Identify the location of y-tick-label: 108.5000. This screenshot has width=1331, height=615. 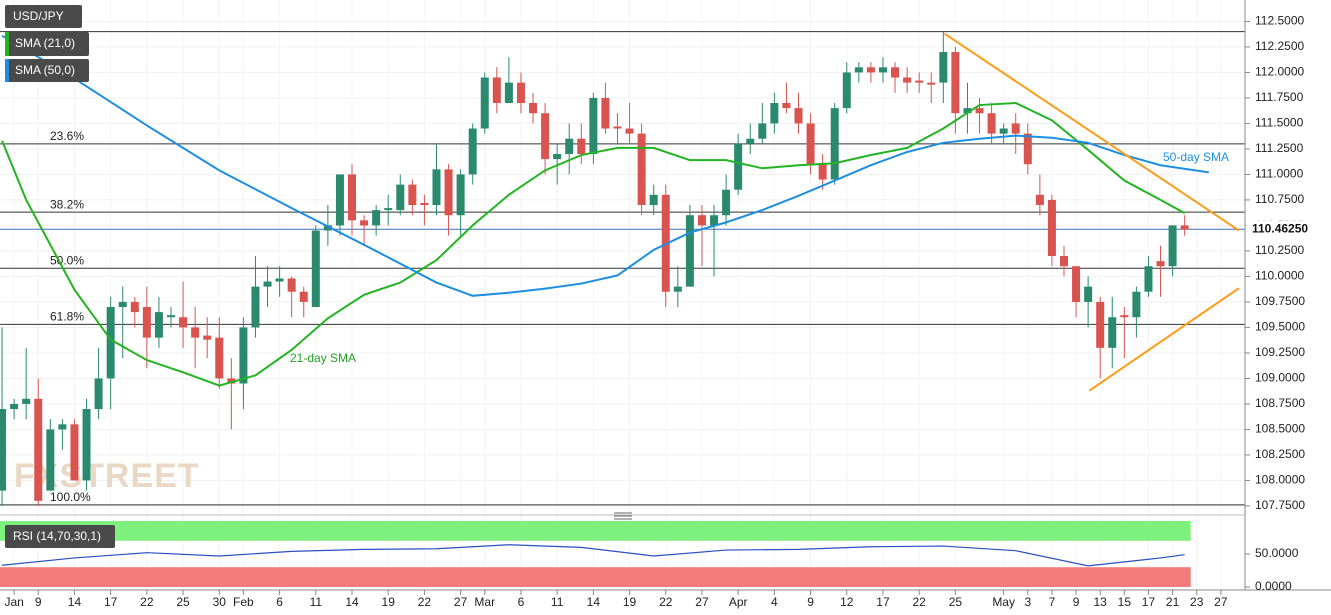
(1280, 429).